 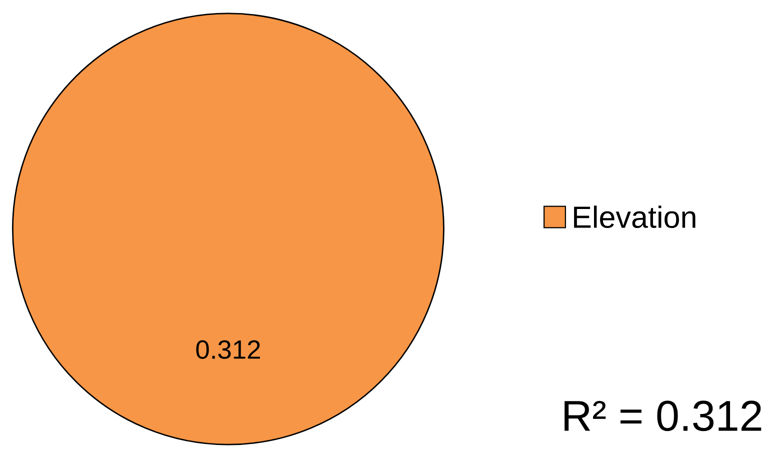 I want to click on data-label: 0.312, so click(x=228, y=349).